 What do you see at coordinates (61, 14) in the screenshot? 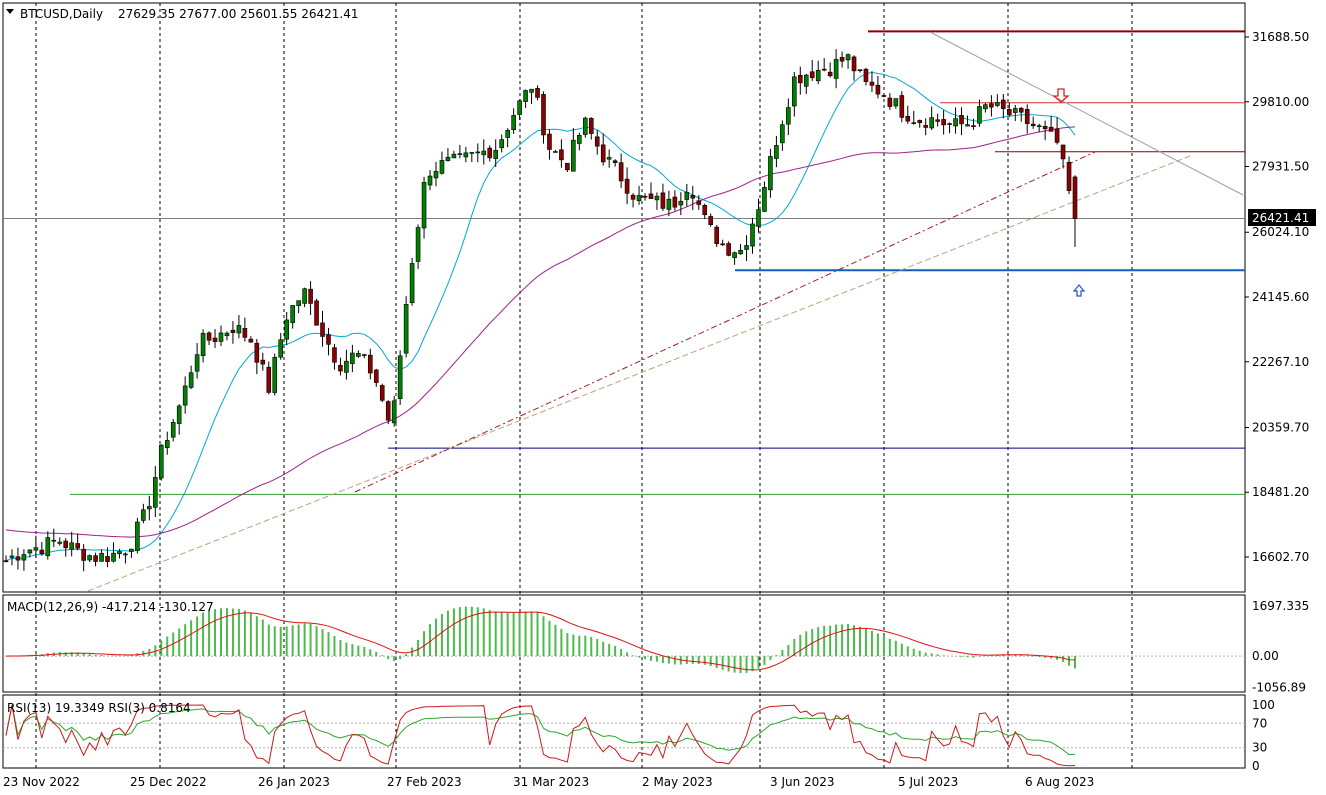
I see `symbol-label: BTCUSD,Daily` at bounding box center [61, 14].